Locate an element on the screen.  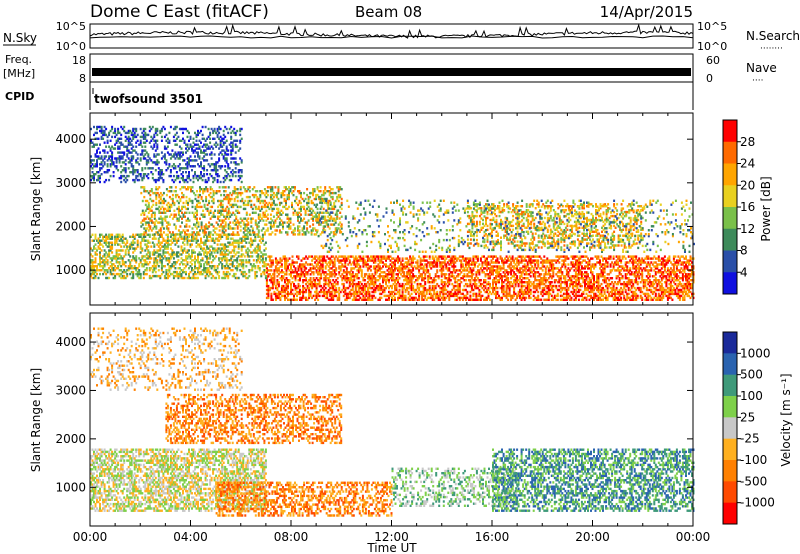
nave-legend: ···· is located at coordinates (757, 81).